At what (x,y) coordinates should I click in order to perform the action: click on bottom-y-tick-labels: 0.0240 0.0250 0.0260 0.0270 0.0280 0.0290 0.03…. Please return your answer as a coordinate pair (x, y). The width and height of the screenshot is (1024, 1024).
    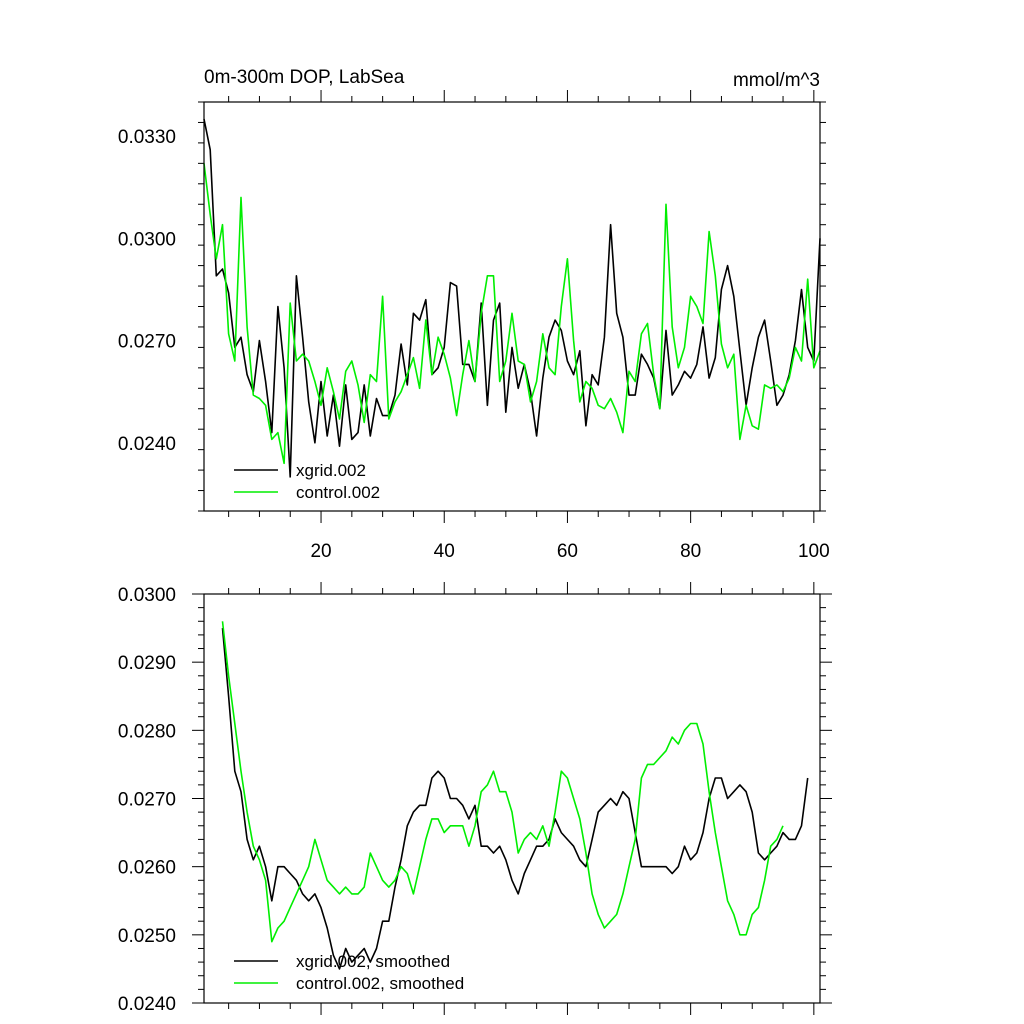
    Looking at the image, I should click on (147, 800).